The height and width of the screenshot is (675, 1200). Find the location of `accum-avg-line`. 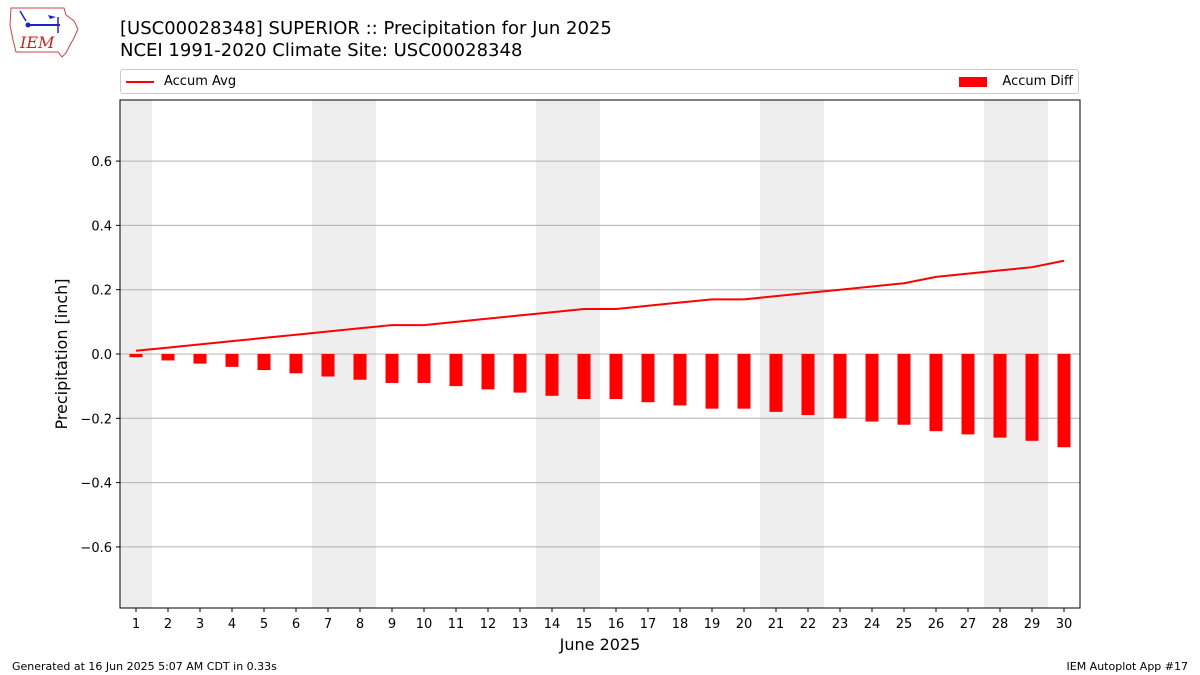

accum-avg-line is located at coordinates (600, 305).